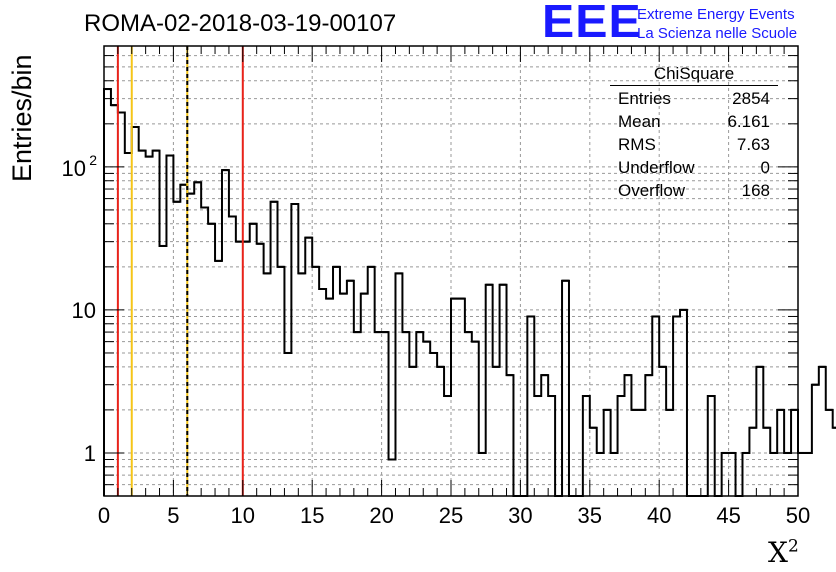 The image size is (836, 572). What do you see at coordinates (520, 515) in the screenshot?
I see `x-tick-label: 30` at bounding box center [520, 515].